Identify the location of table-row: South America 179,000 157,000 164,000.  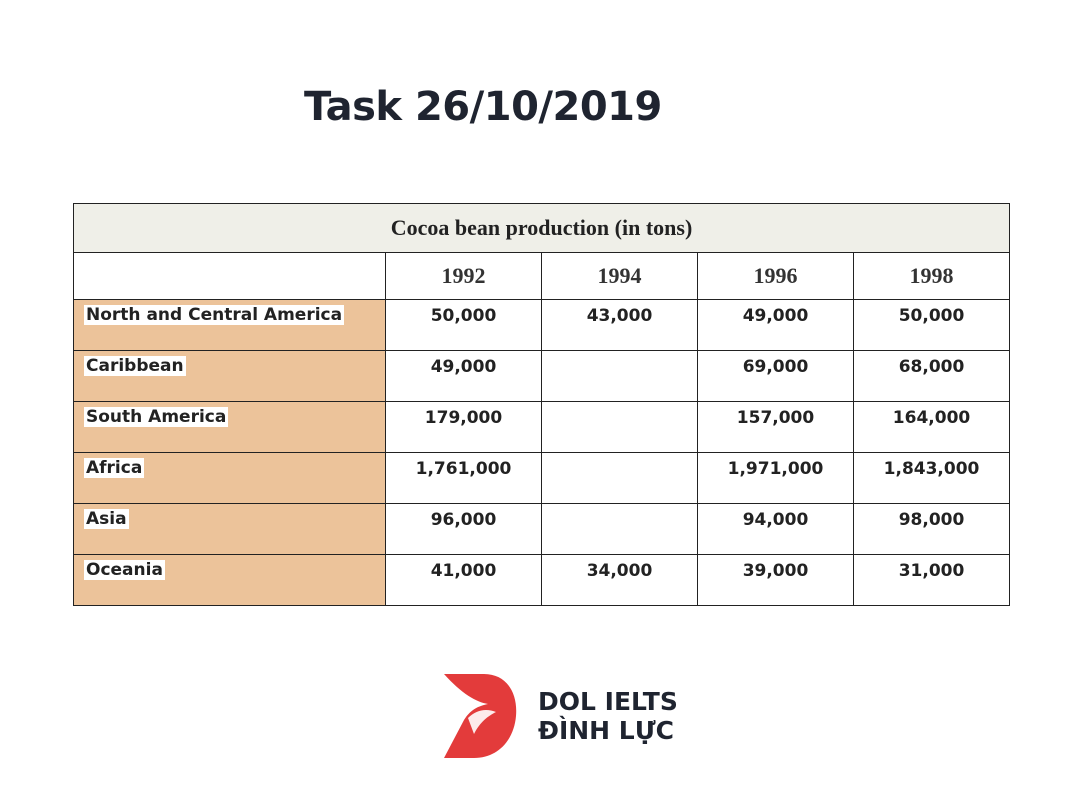
(542, 427).